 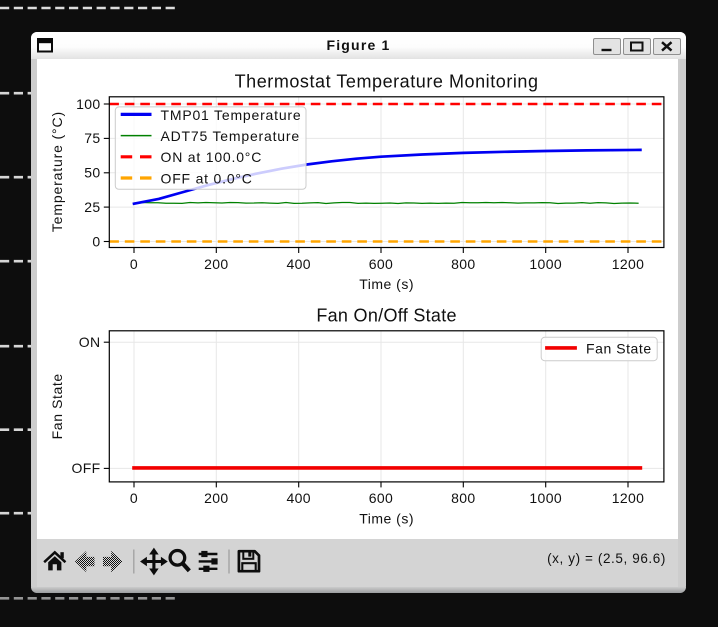 What do you see at coordinates (92, 138) in the screenshot?
I see `svg-text: 75` at bounding box center [92, 138].